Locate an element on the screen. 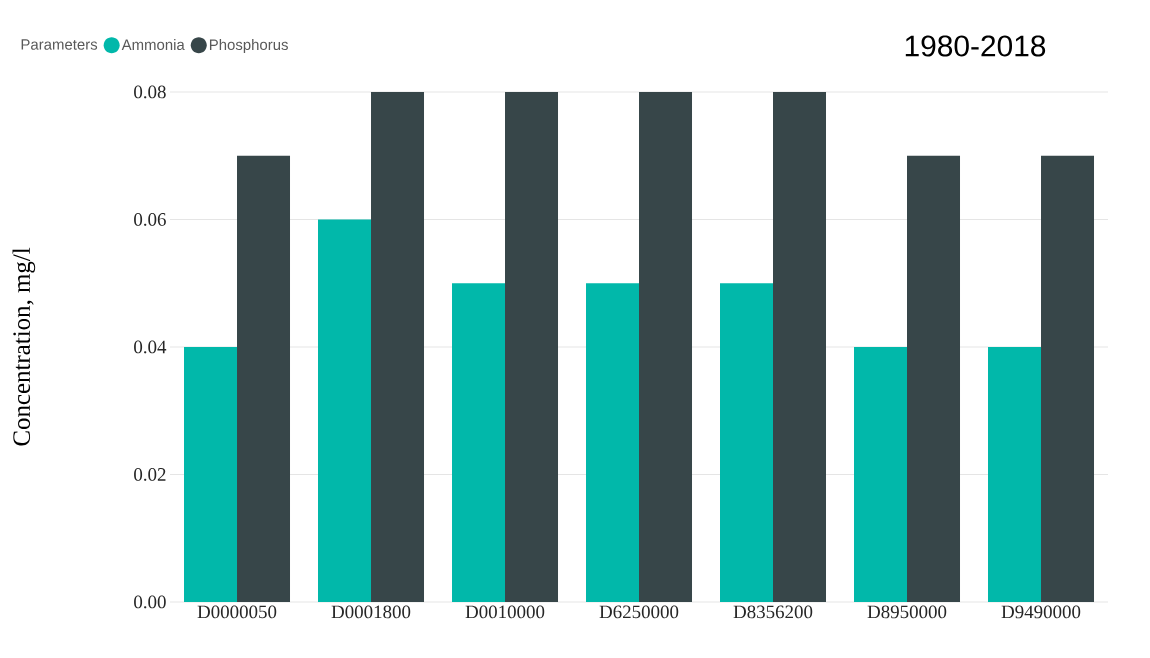 The width and height of the screenshot is (1150, 658). y-tick-label: 0.00 is located at coordinates (150, 602).